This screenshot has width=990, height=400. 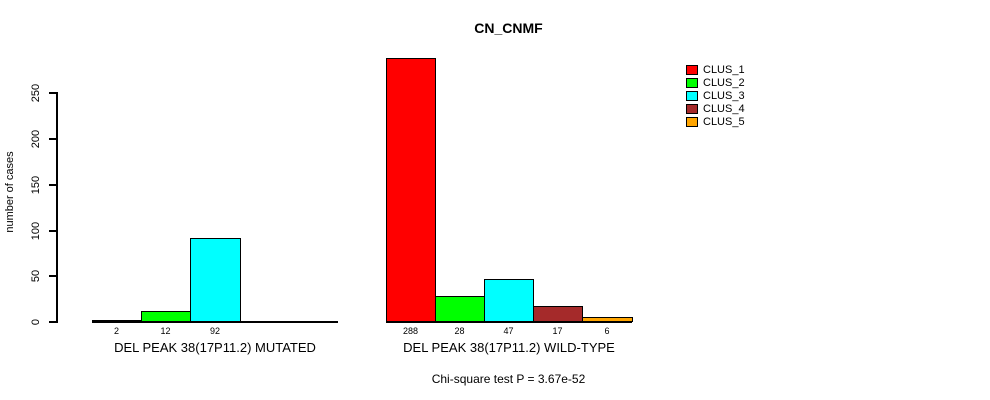 I want to click on y-axis-title: number of cases, so click(x=10, y=192).